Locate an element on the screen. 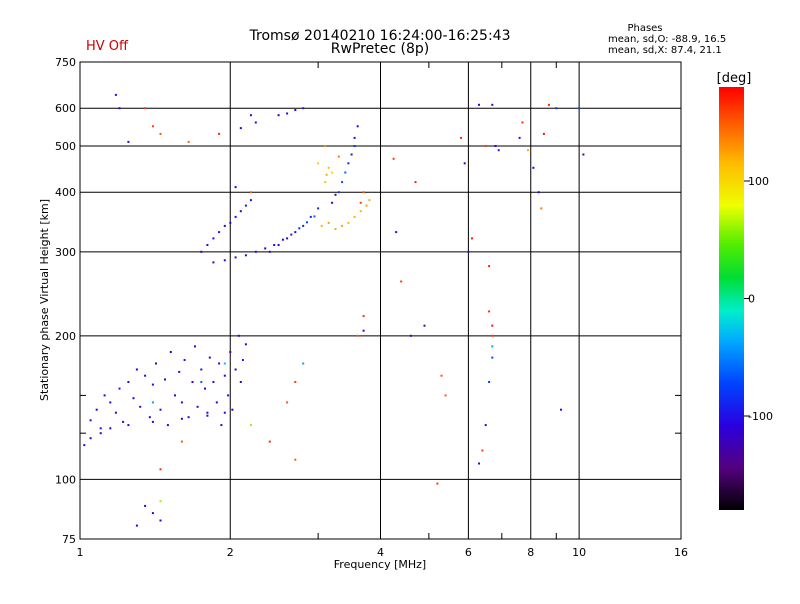 The height and width of the screenshot is (604, 800). y-tick-label: 400 is located at coordinates (65, 192).